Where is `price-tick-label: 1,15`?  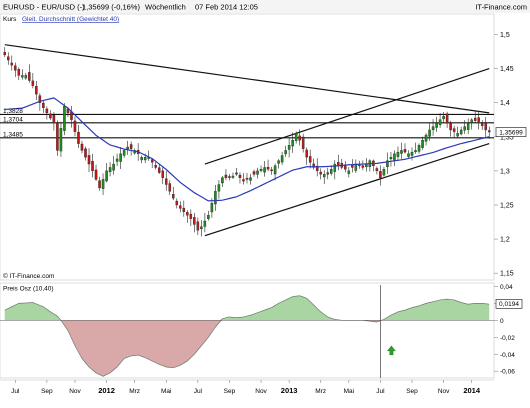 price-tick-label: 1,15 is located at coordinates (507, 274).